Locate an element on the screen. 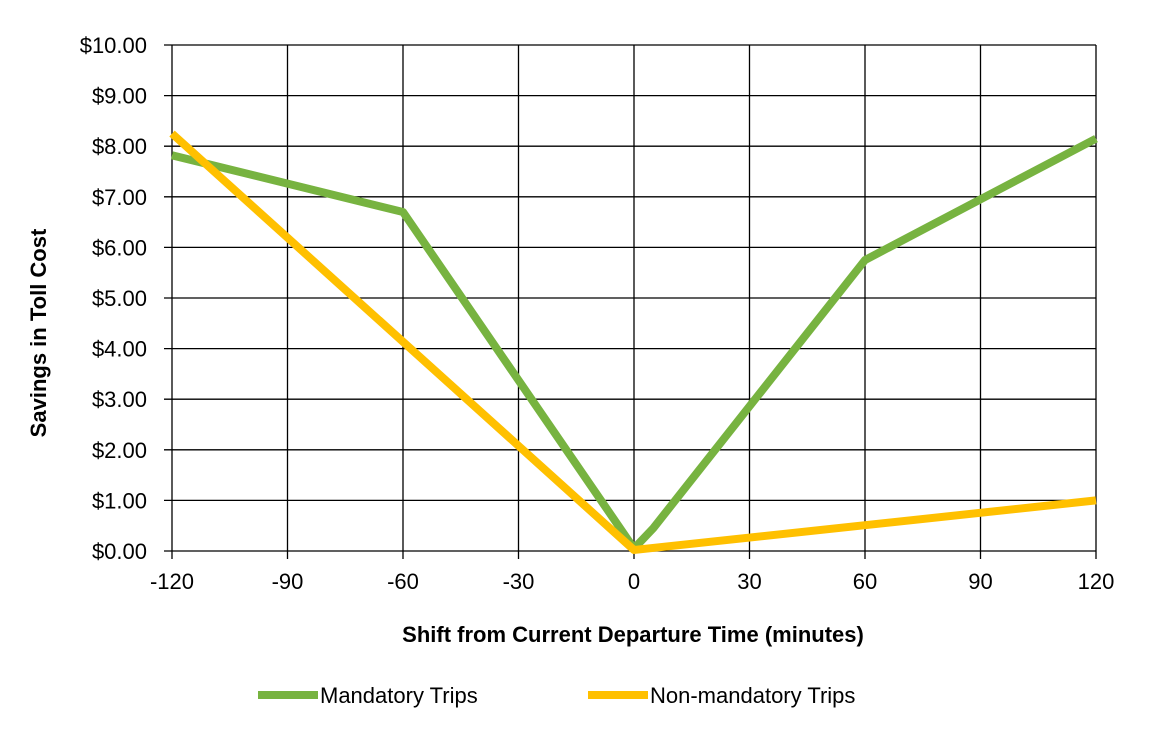  y-tick-label: $1.00 is located at coordinates (119, 500).